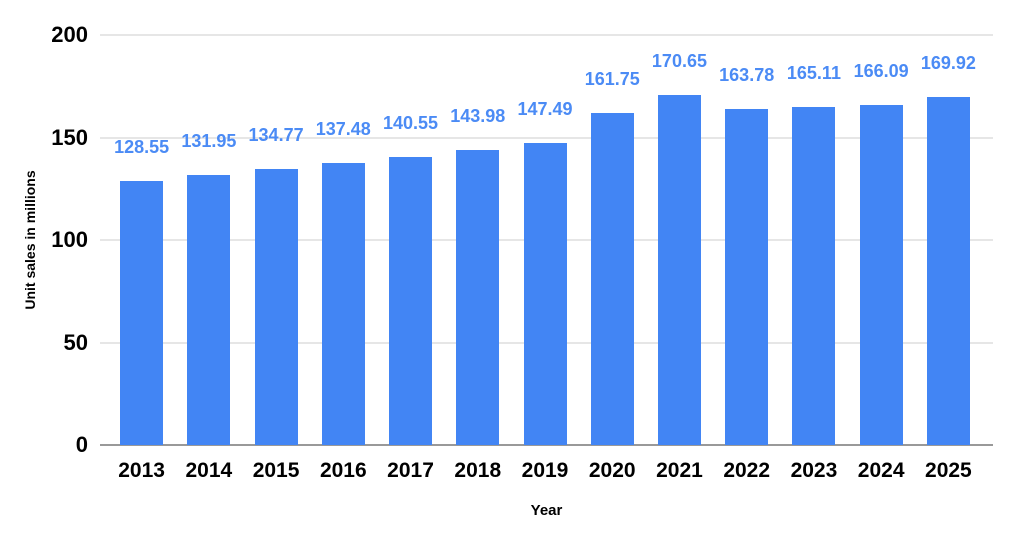 The height and width of the screenshot is (542, 1024). What do you see at coordinates (881, 70) in the screenshot?
I see `bar-value-label: 166.09` at bounding box center [881, 70].